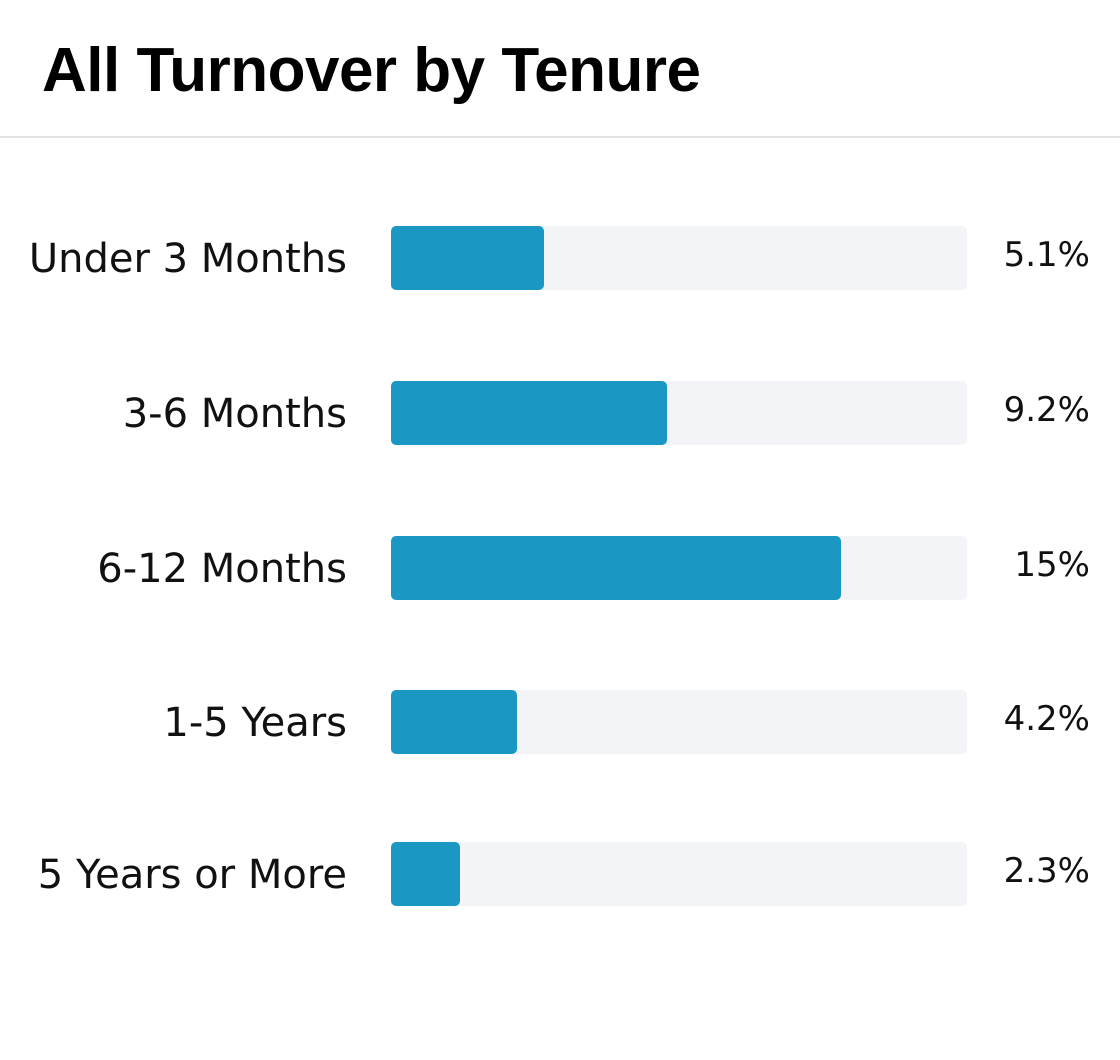  I want to click on bar-row: 1-5 Years 4.2%, so click(626, 722).